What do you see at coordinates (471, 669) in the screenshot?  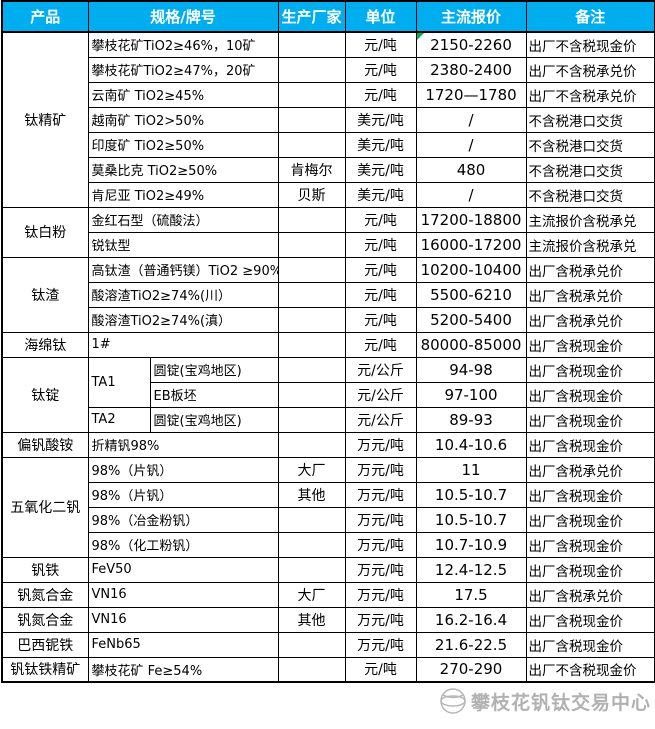 I see `price-cell-text: 270-290` at bounding box center [471, 669].